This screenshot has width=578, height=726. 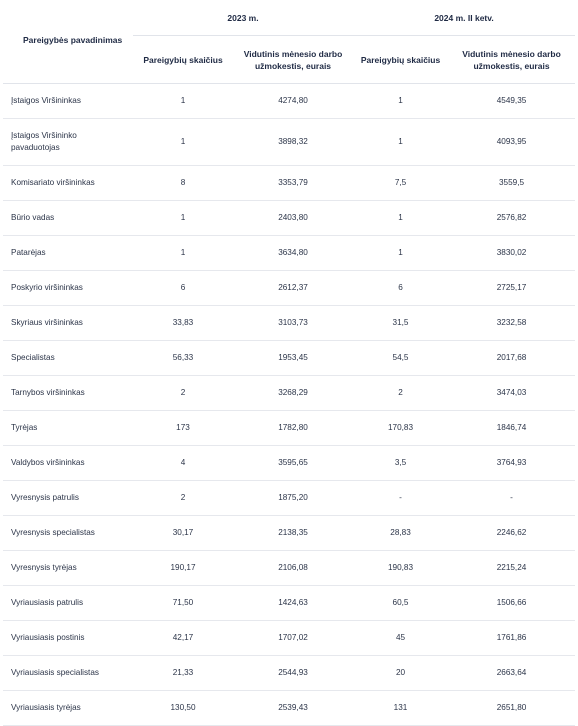 I want to click on position-name-cell: Vyriausiasis postinis, so click(x=68, y=638).